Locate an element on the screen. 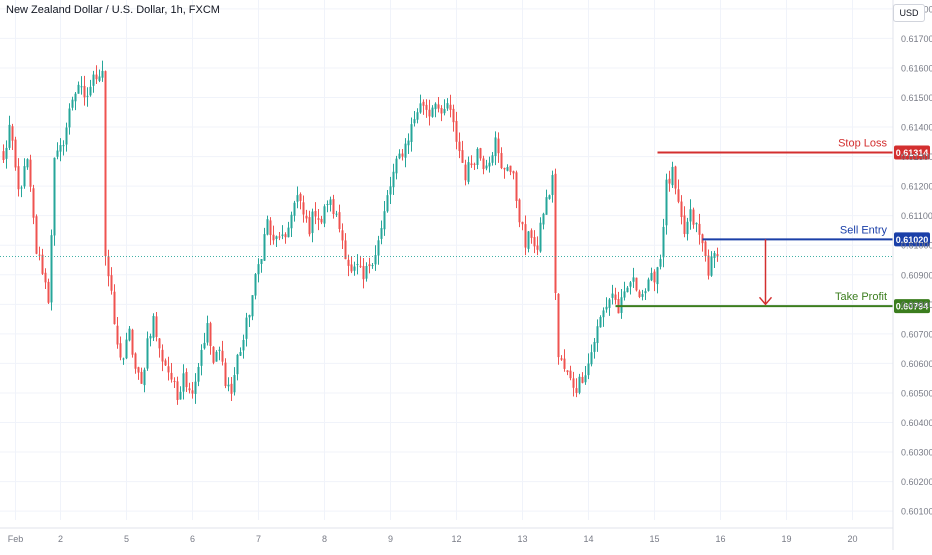 This screenshot has width=932, height=555. x-tick-label: 12 is located at coordinates (456, 539).